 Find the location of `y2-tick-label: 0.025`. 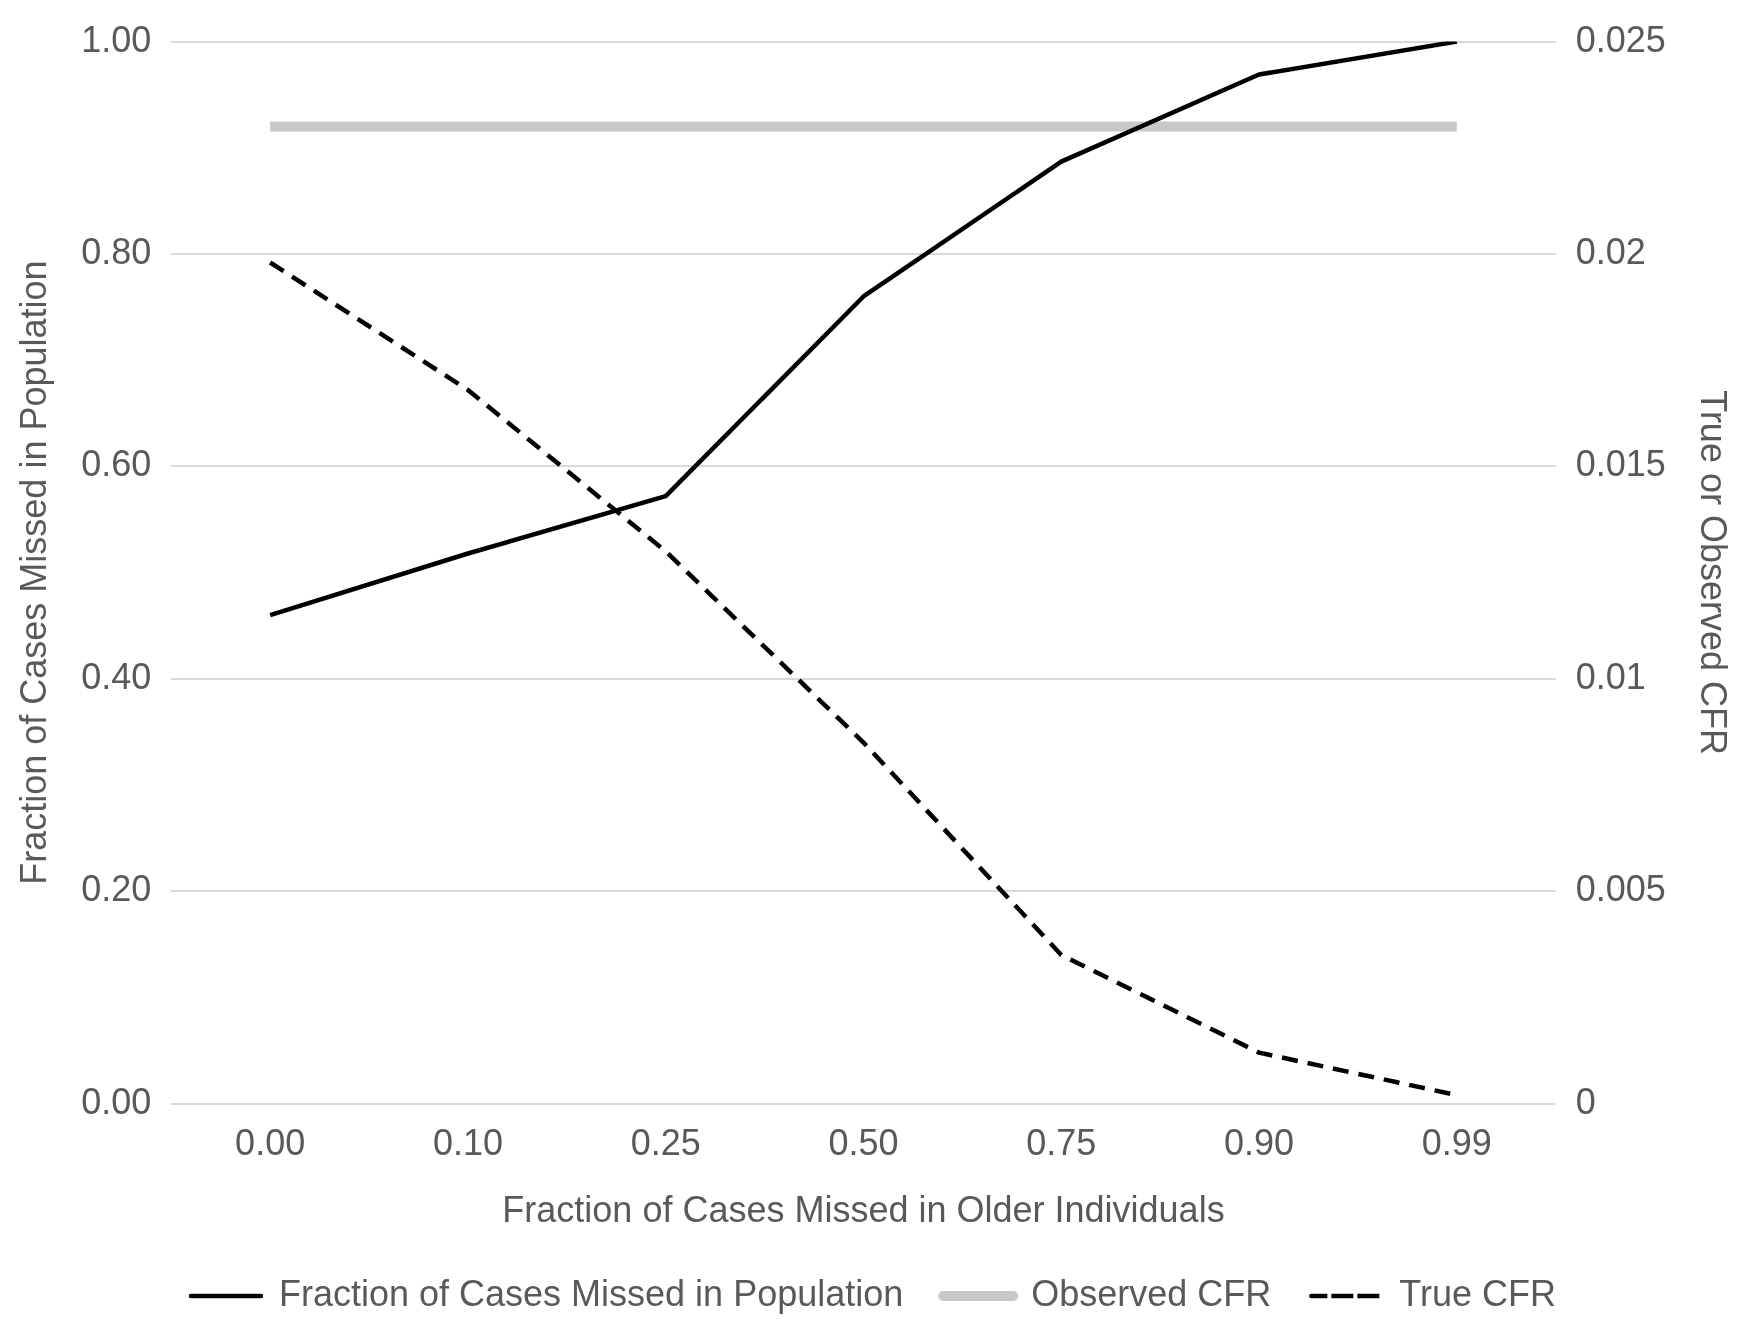

y2-tick-label: 0.025 is located at coordinates (1620, 39).